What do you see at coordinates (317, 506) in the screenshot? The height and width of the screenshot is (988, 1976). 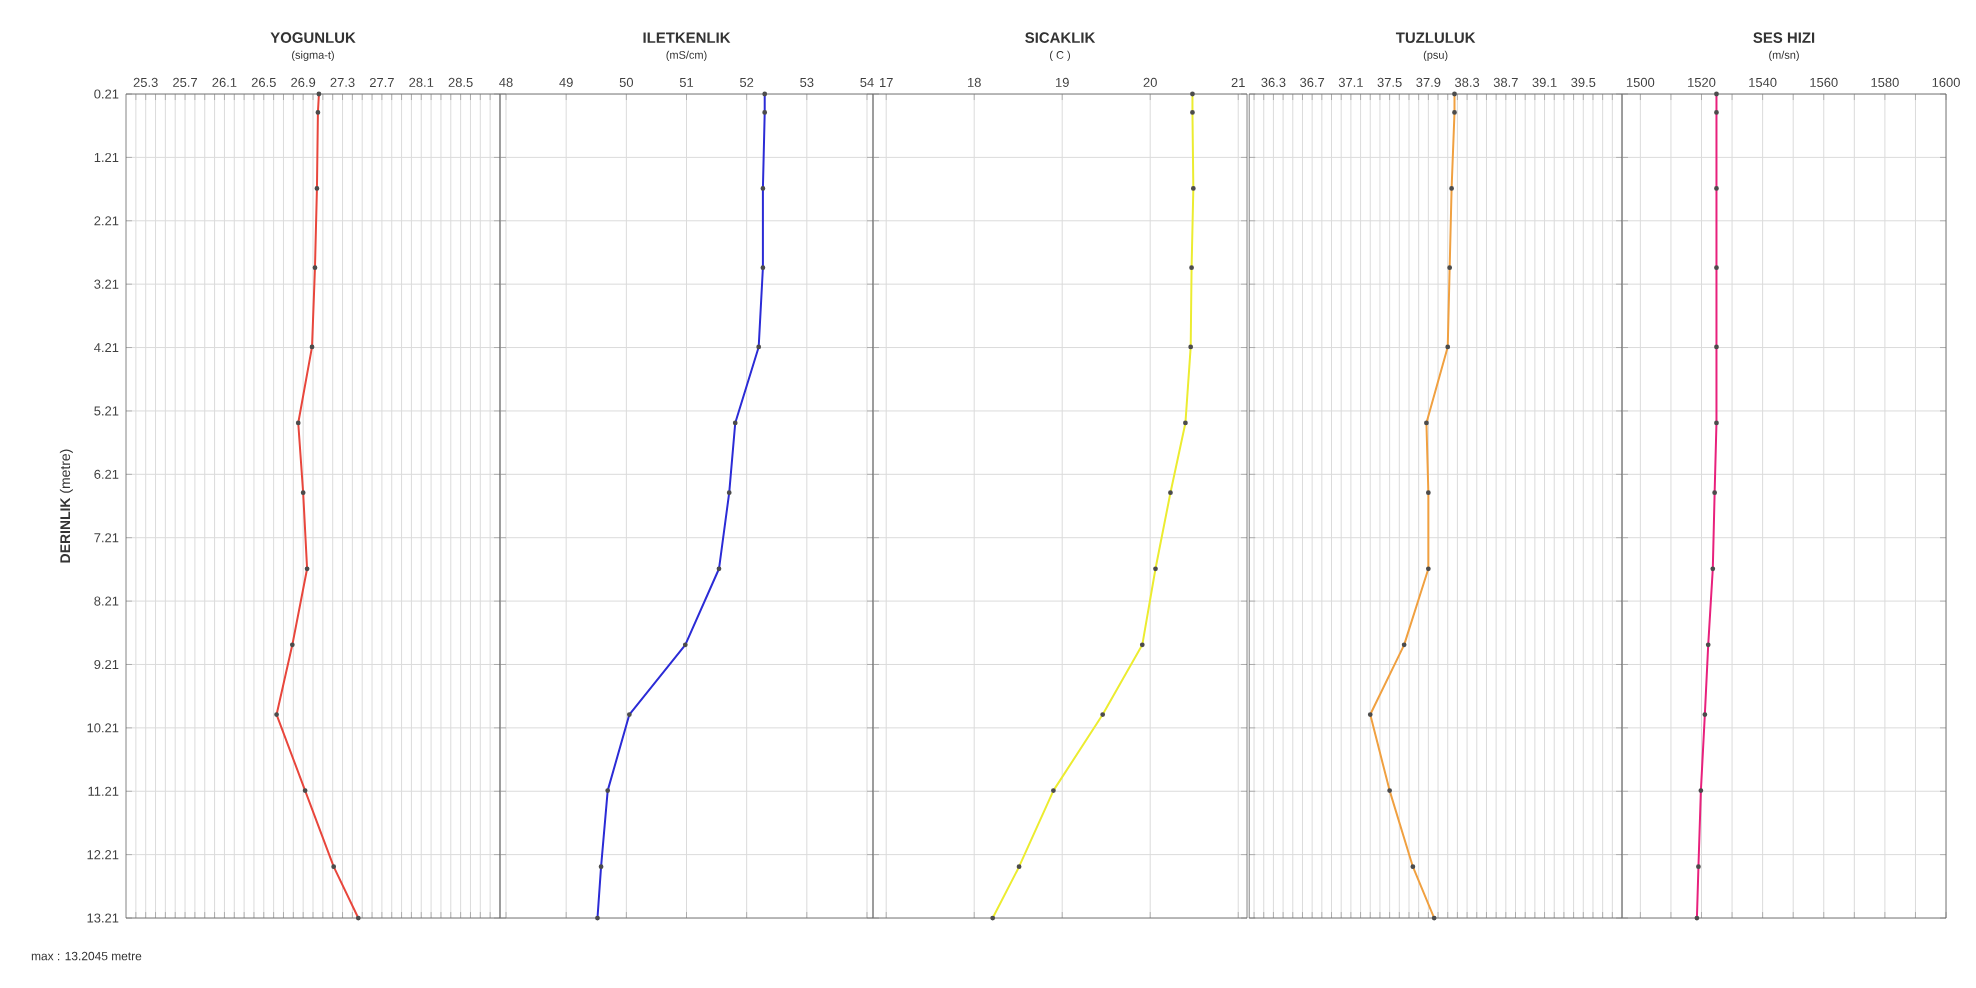 I see `line-series` at bounding box center [317, 506].